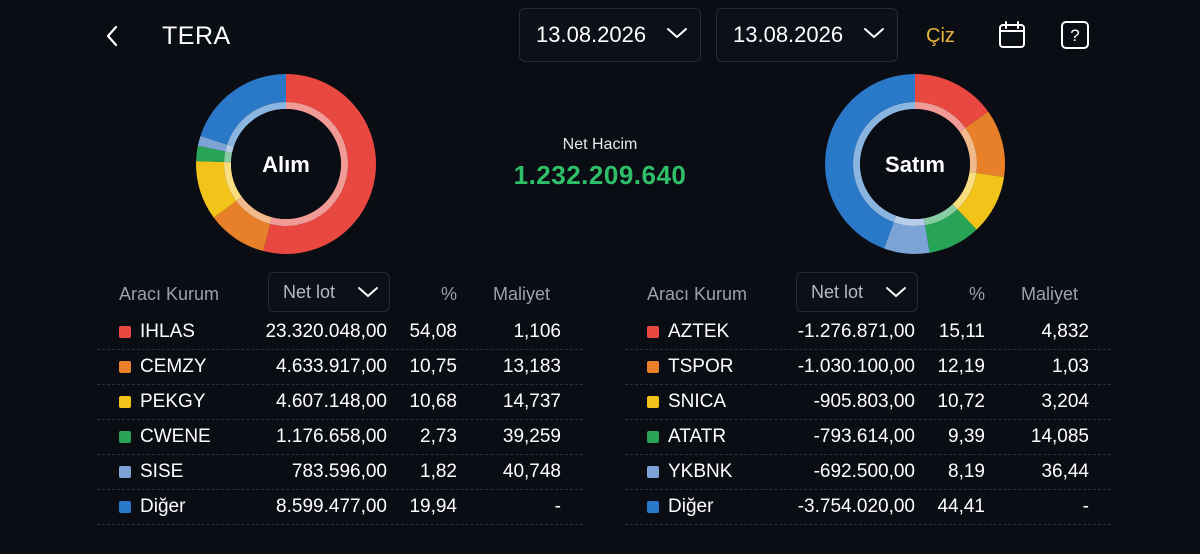 This screenshot has height=554, width=1200. I want to click on broker-name: TSPOR, so click(701, 366).